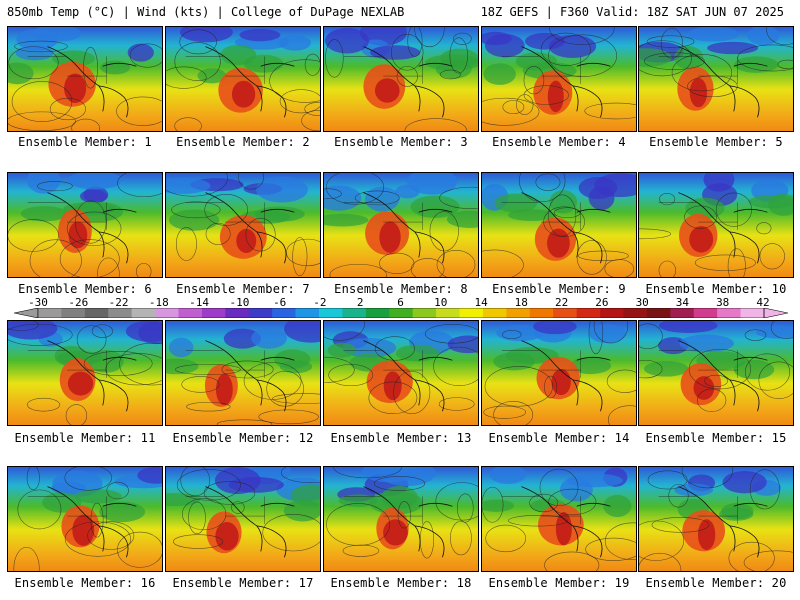 The height and width of the screenshot is (600, 800). What do you see at coordinates (401, 142) in the screenshot?
I see `ensemble-member-label: Ensemble Member: 3` at bounding box center [401, 142].